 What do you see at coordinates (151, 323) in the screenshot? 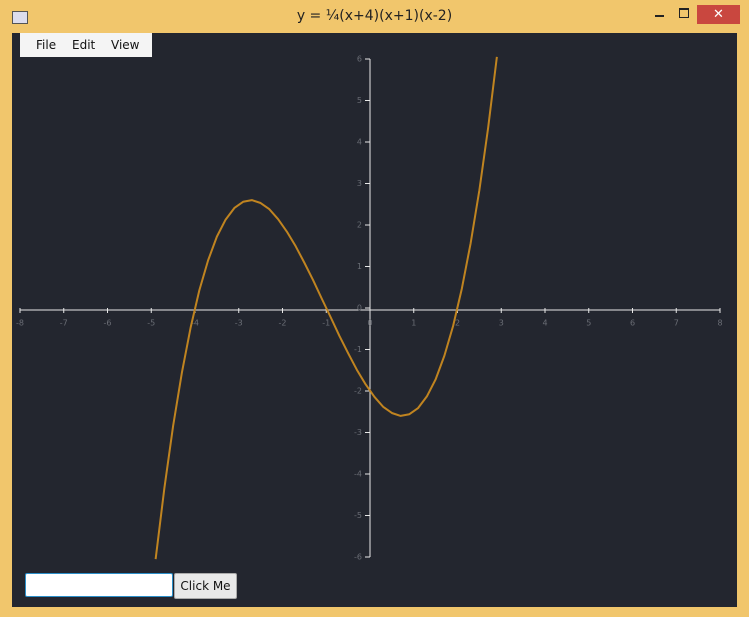
I see `x-tick-label: -5` at bounding box center [151, 323].